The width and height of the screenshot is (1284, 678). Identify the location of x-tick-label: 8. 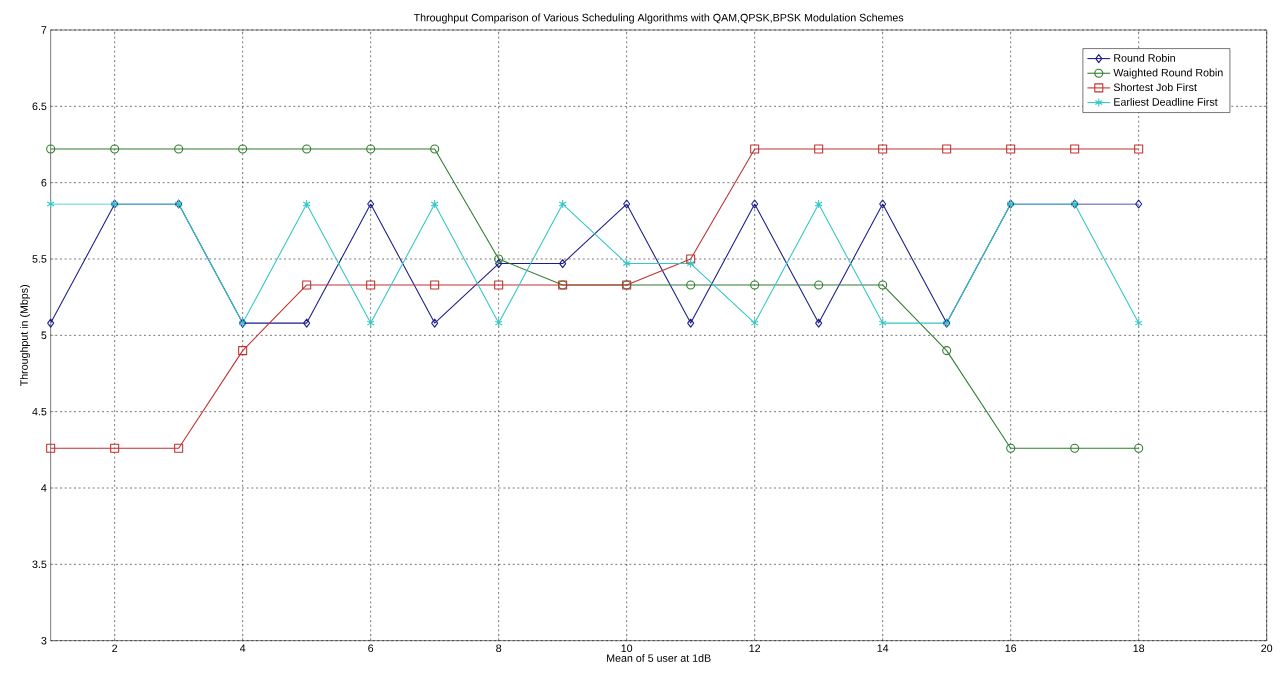
(499, 648).